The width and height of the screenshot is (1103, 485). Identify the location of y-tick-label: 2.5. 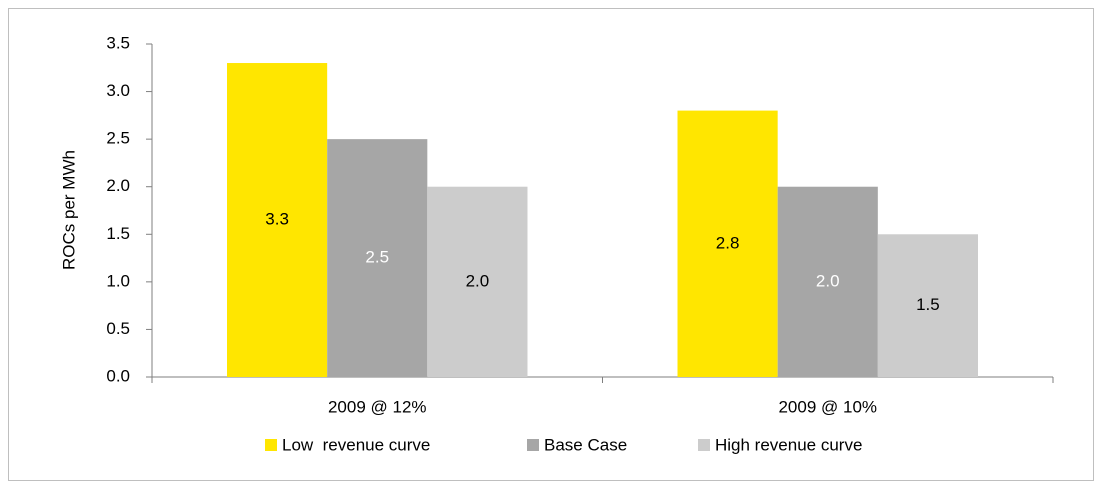
(118, 138).